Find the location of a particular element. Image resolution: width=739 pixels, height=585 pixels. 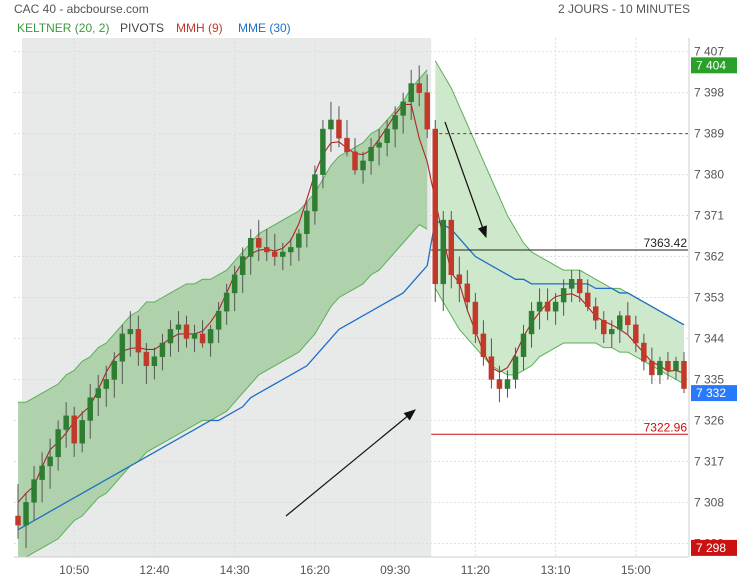

x-tick-label: 13:10 is located at coordinates (556, 570).